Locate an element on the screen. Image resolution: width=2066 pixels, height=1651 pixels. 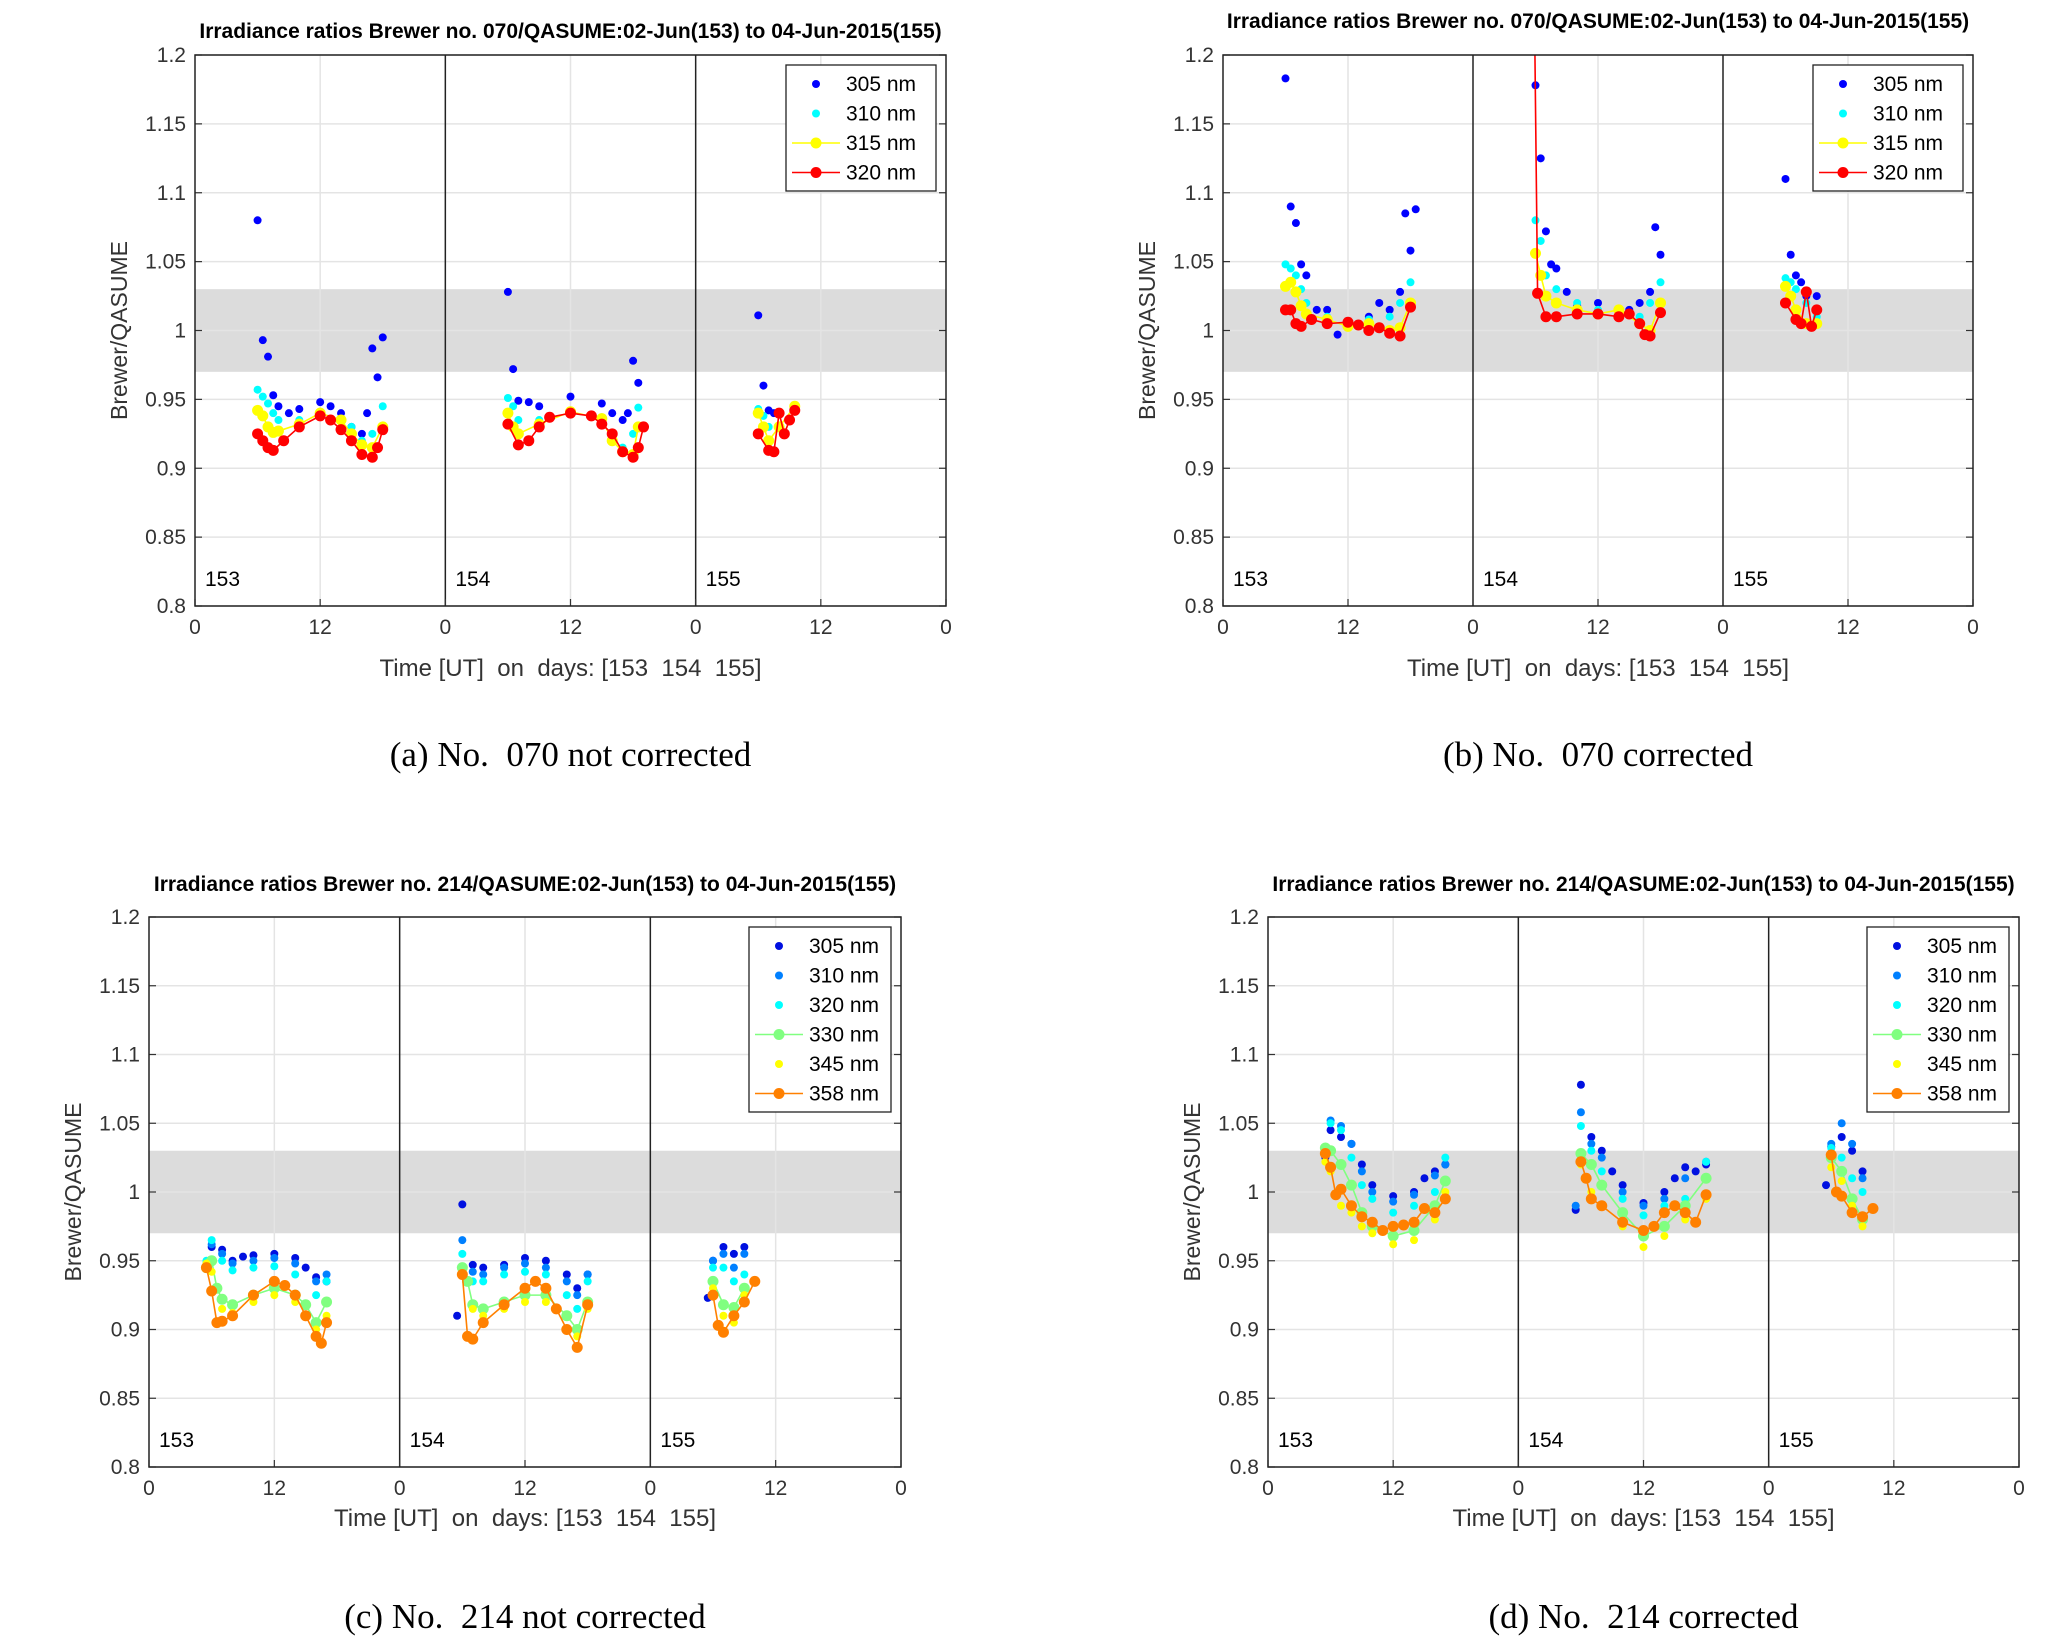
x-tick-label: 12 is located at coordinates (570, 627).